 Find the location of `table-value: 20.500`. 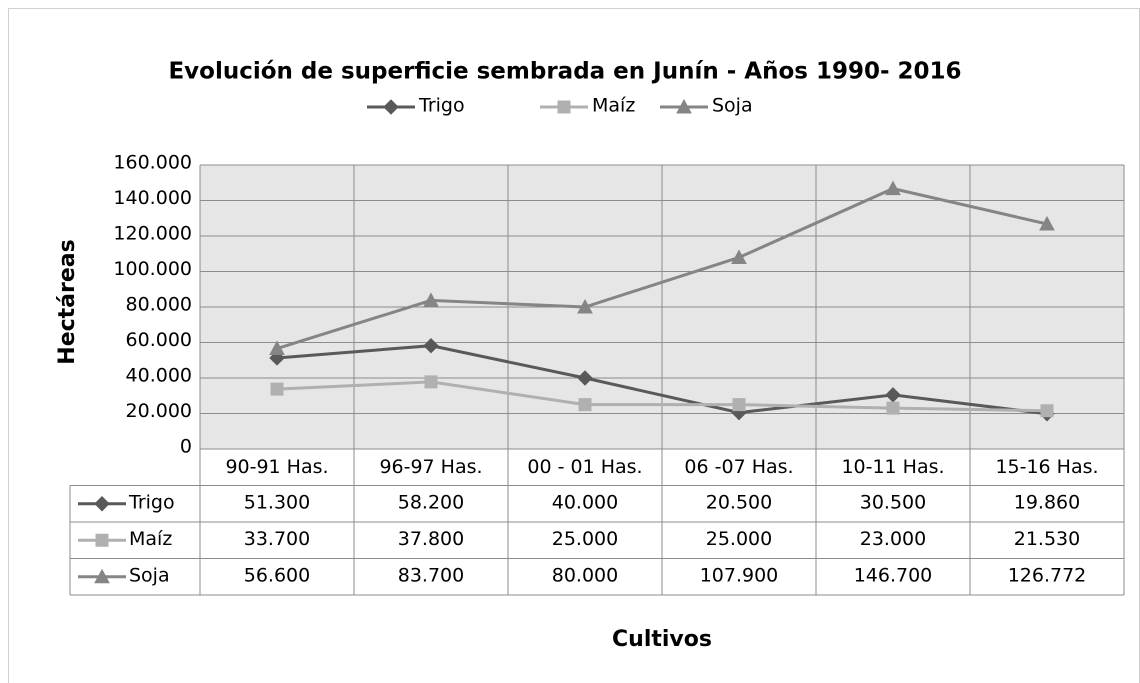

table-value: 20.500 is located at coordinates (739, 502).